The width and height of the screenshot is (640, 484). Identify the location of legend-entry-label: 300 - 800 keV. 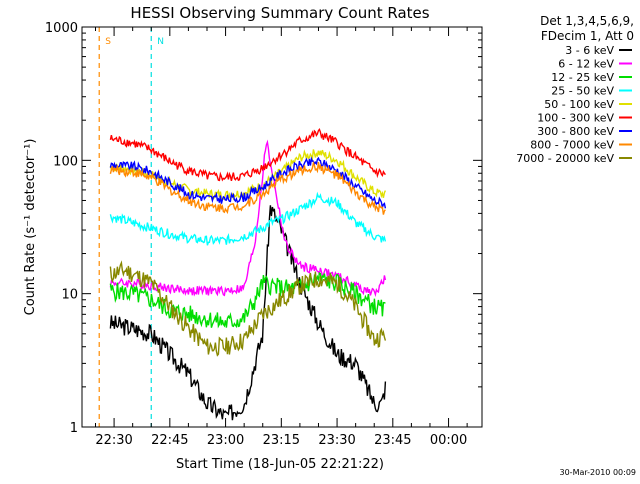
(575, 131).